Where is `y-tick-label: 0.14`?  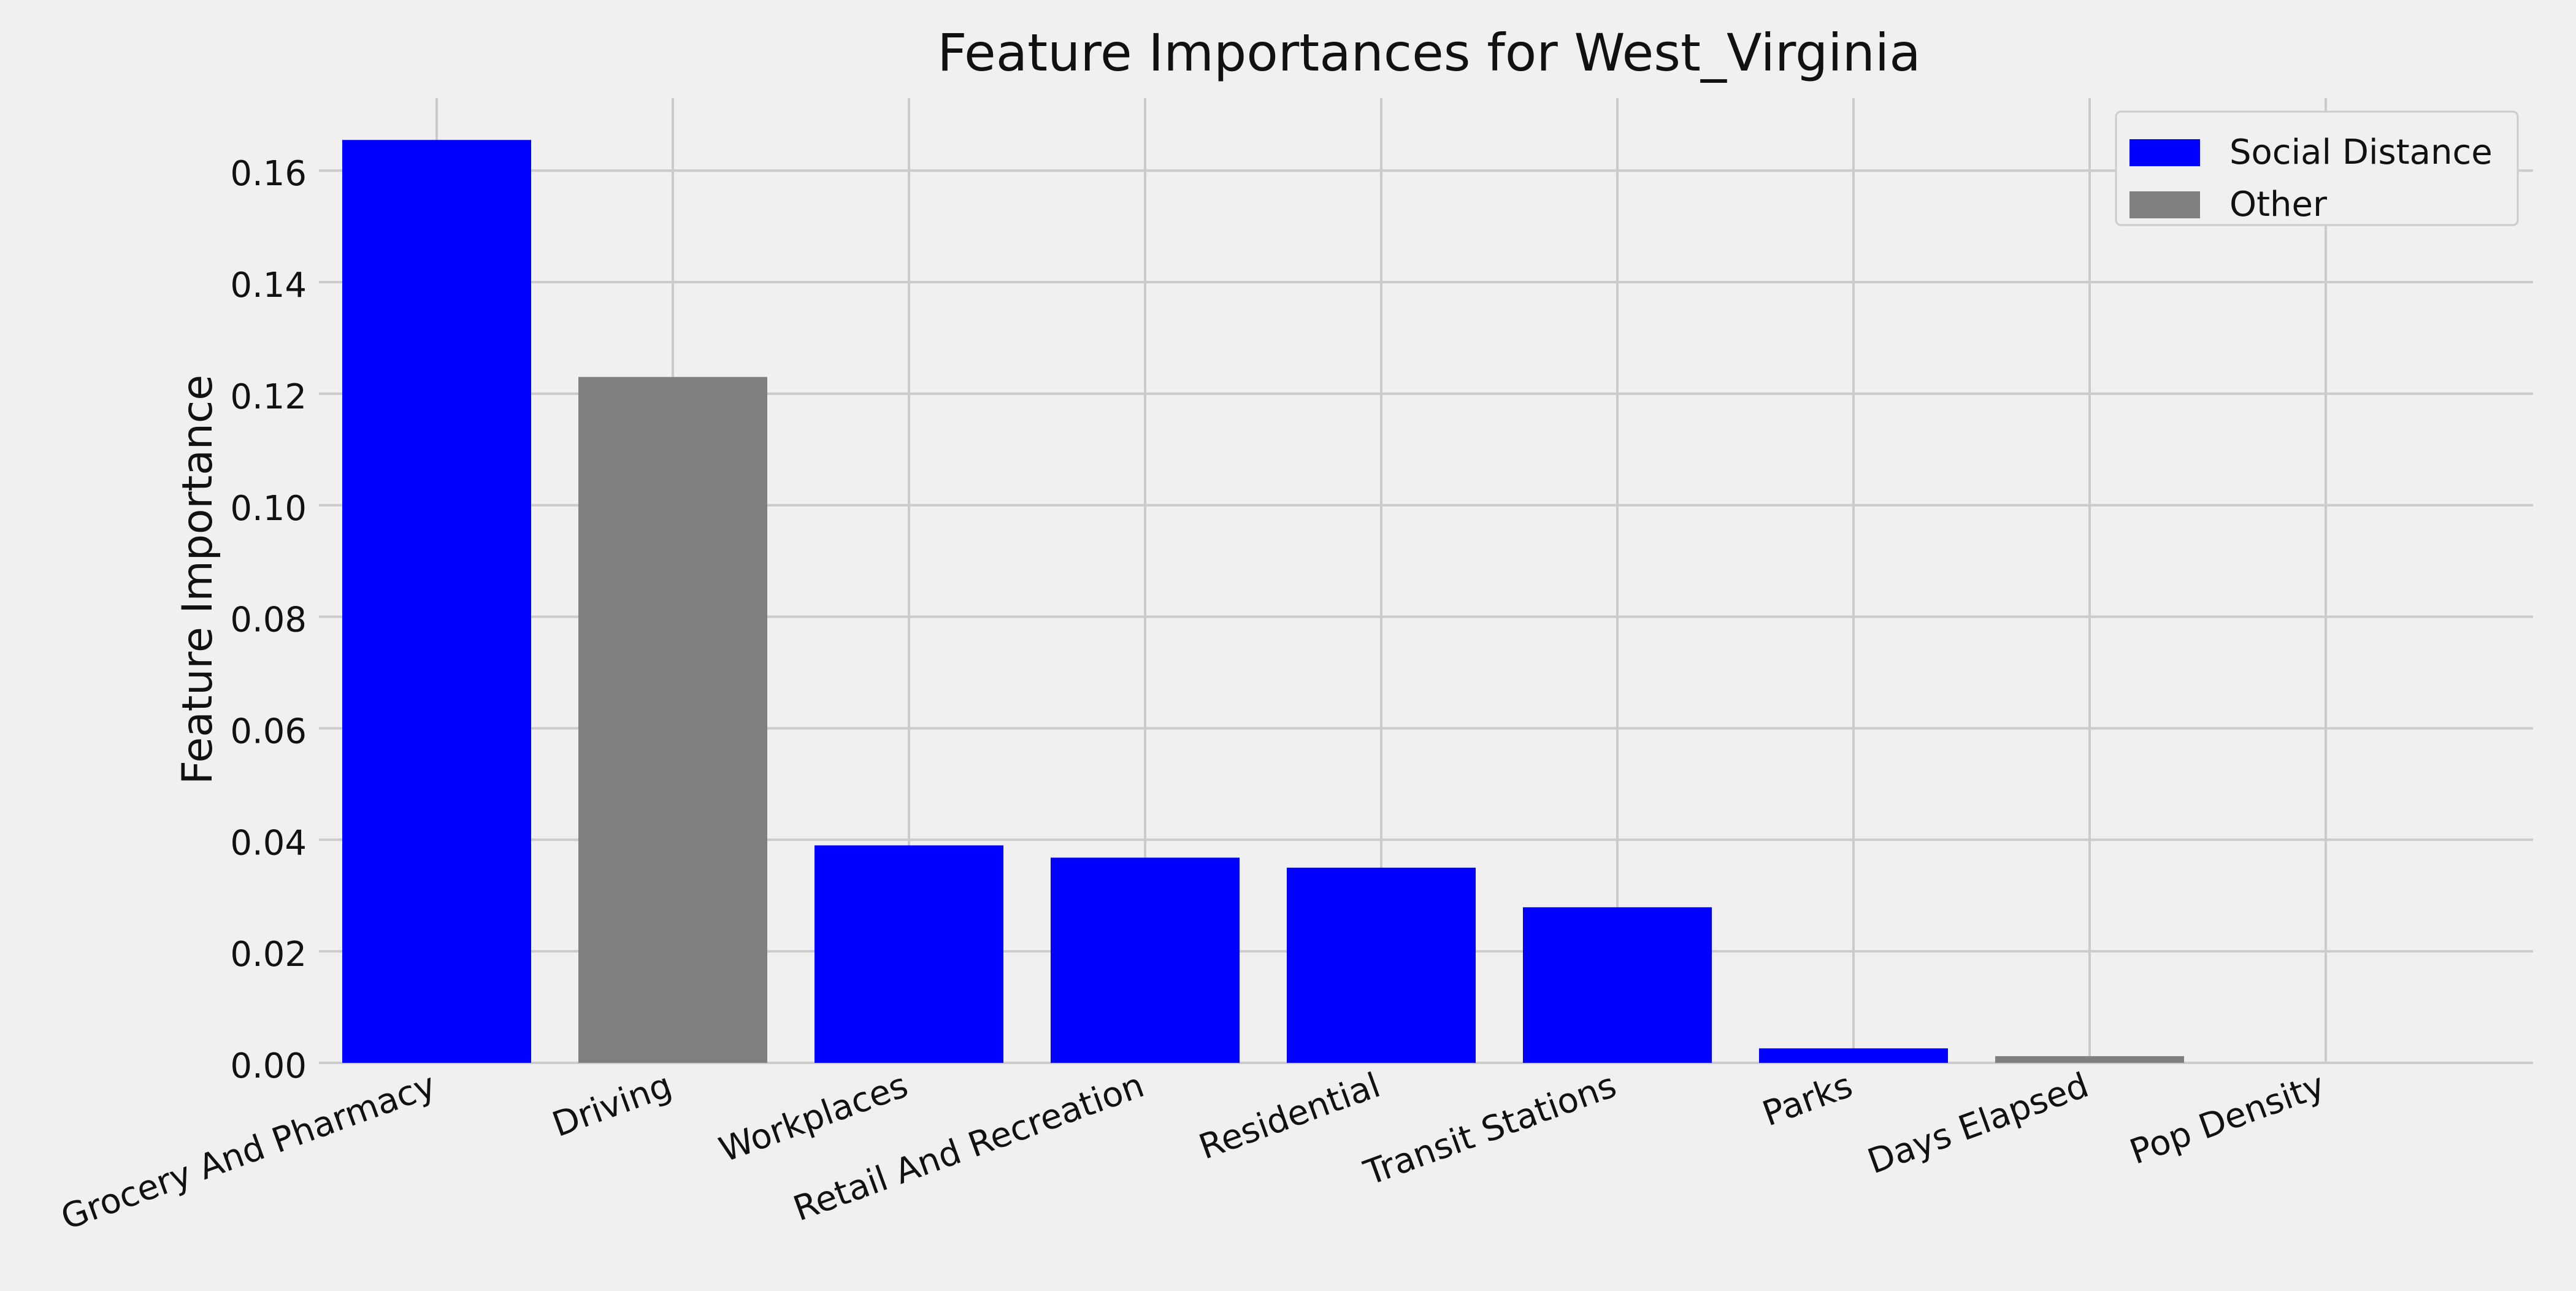
y-tick-label: 0.14 is located at coordinates (268, 285).